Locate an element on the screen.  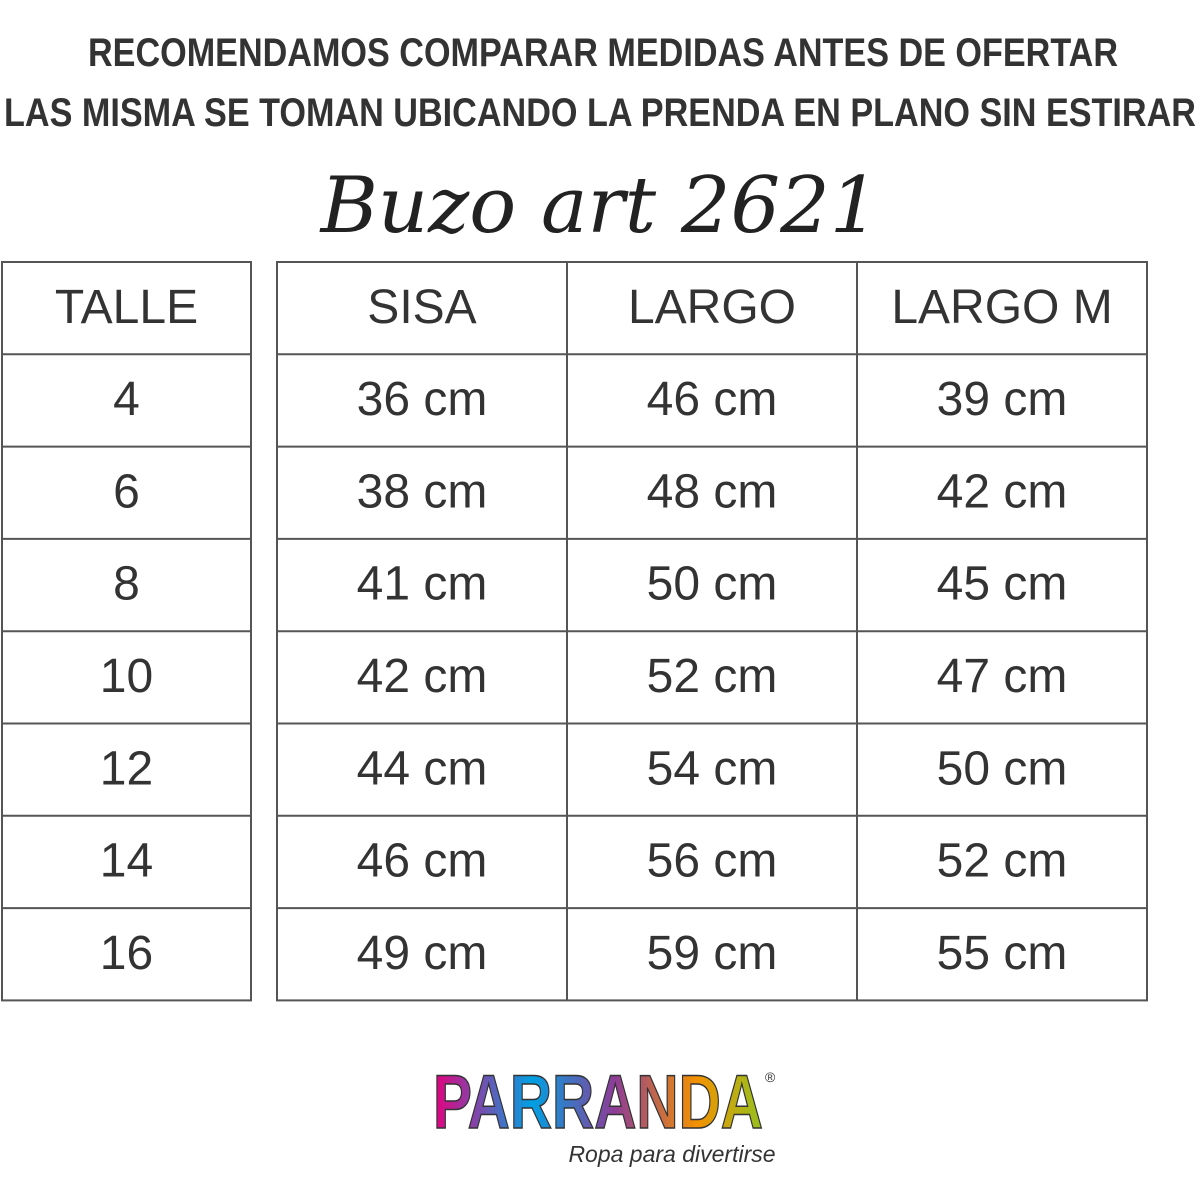
measure-cell: 41 cm is located at coordinates (422, 584).